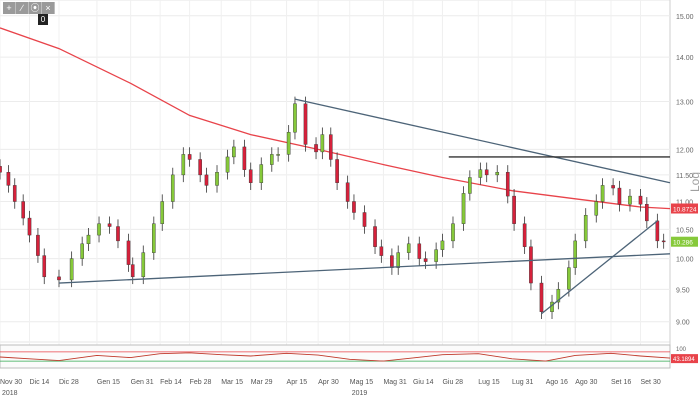  Describe the element at coordinates (328, 382) in the screenshot. I see `x-tick-label: Apr 30` at that location.